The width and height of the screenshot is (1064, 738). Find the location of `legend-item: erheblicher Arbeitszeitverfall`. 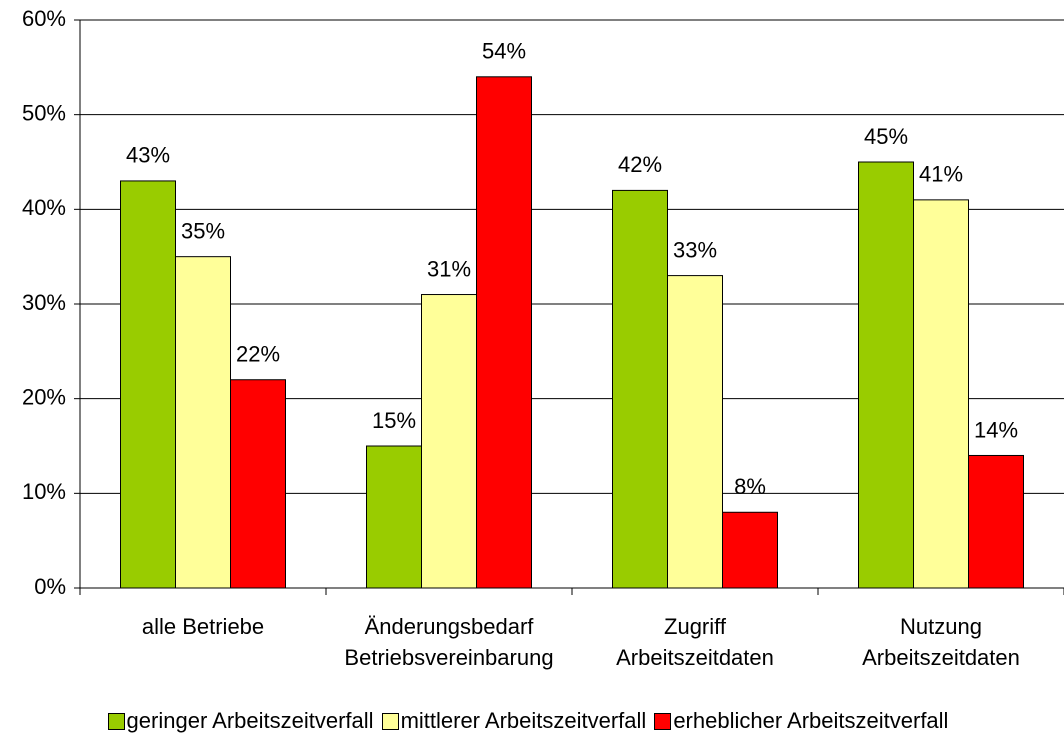

legend-item: erheblicher Arbeitszeitverfall is located at coordinates (801, 721).